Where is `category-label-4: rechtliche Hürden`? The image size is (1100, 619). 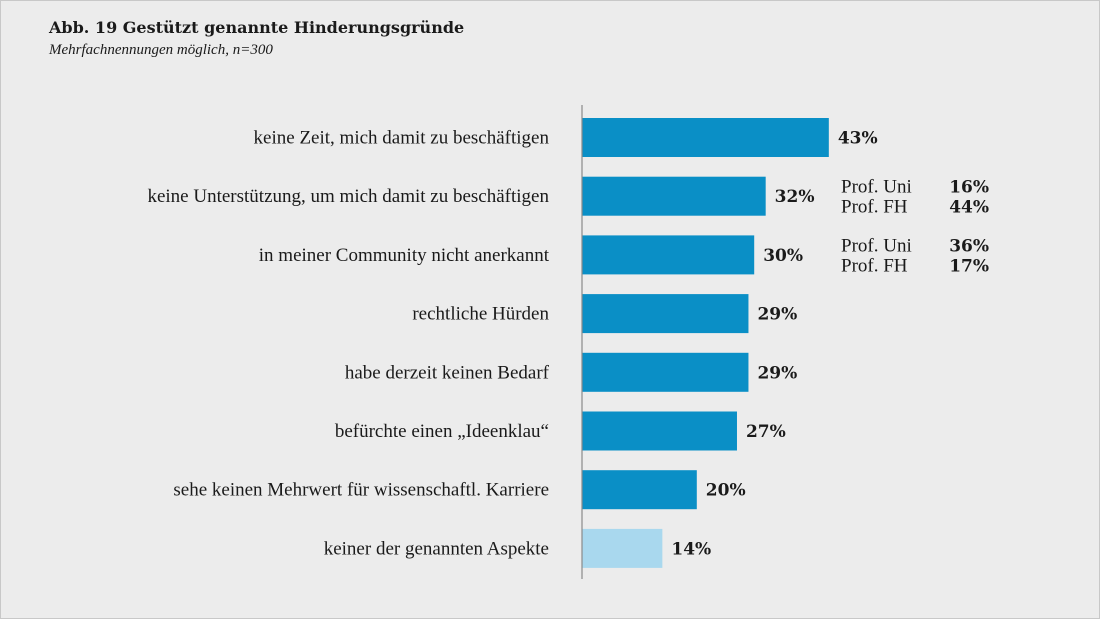 category-label-4: rechtliche Hürden is located at coordinates (480, 314).